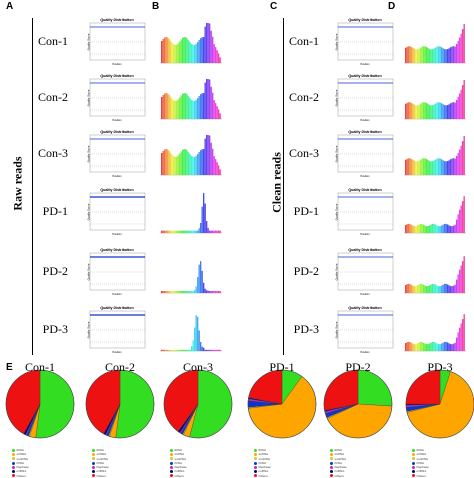 The width and height of the screenshot is (474, 478). I want to click on legend-item: snoRNA, so click(100, 459).